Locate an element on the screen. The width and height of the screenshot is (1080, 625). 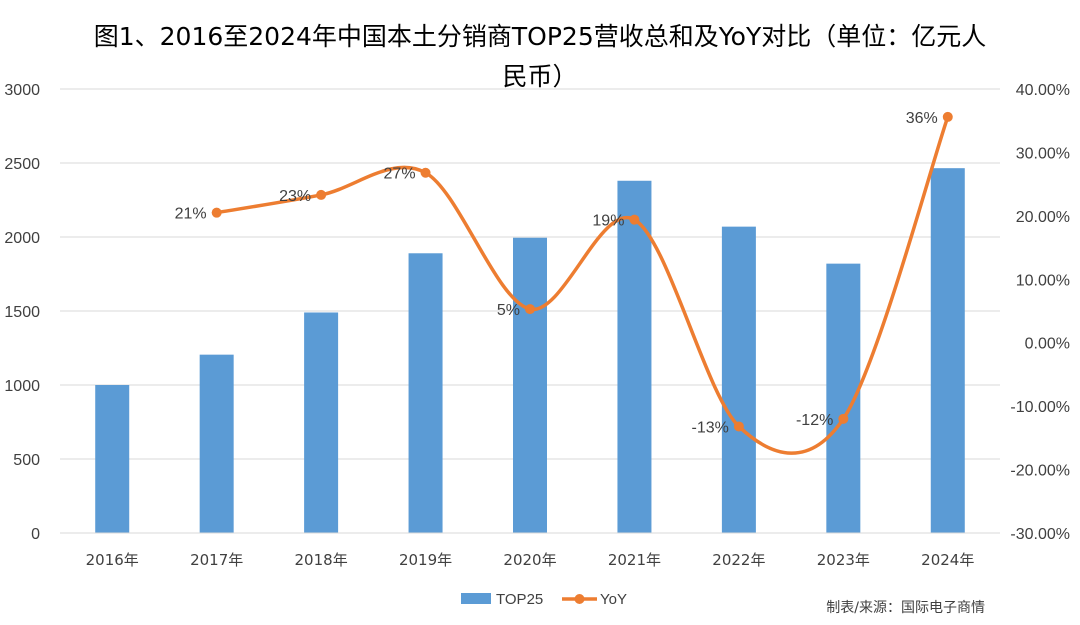
x-tick-label: 2019年 is located at coordinates (425, 560).